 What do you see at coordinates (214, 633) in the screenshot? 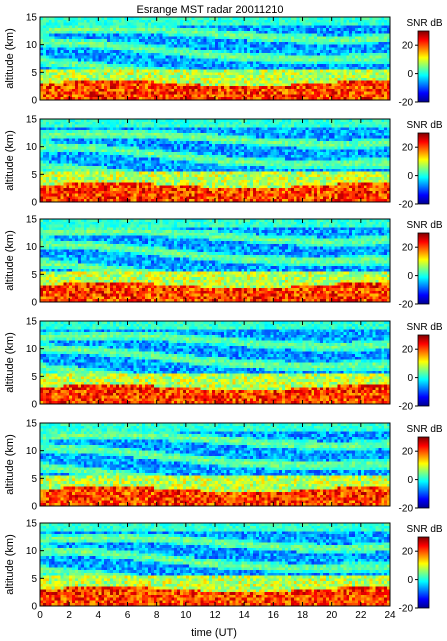
I see `x-axis-label: time (UT)` at bounding box center [214, 633].